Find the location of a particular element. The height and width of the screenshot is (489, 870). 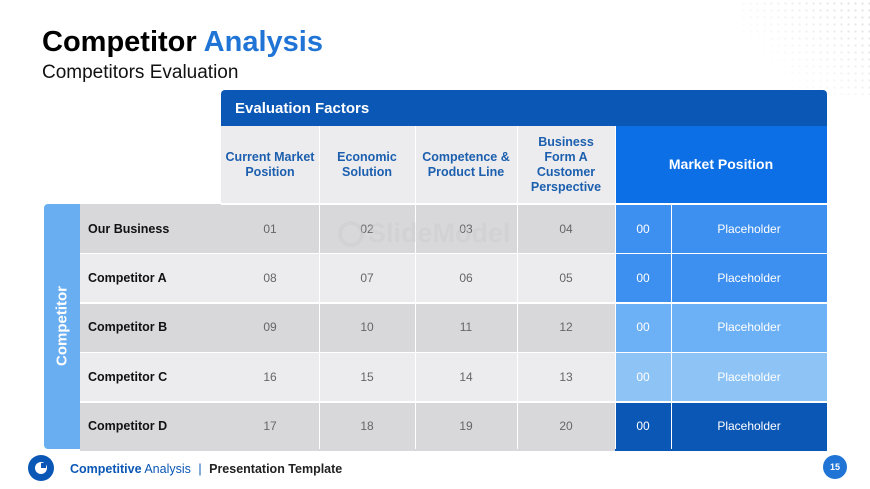

column-header-4: Business Form A Customer Perspective is located at coordinates (566, 164).